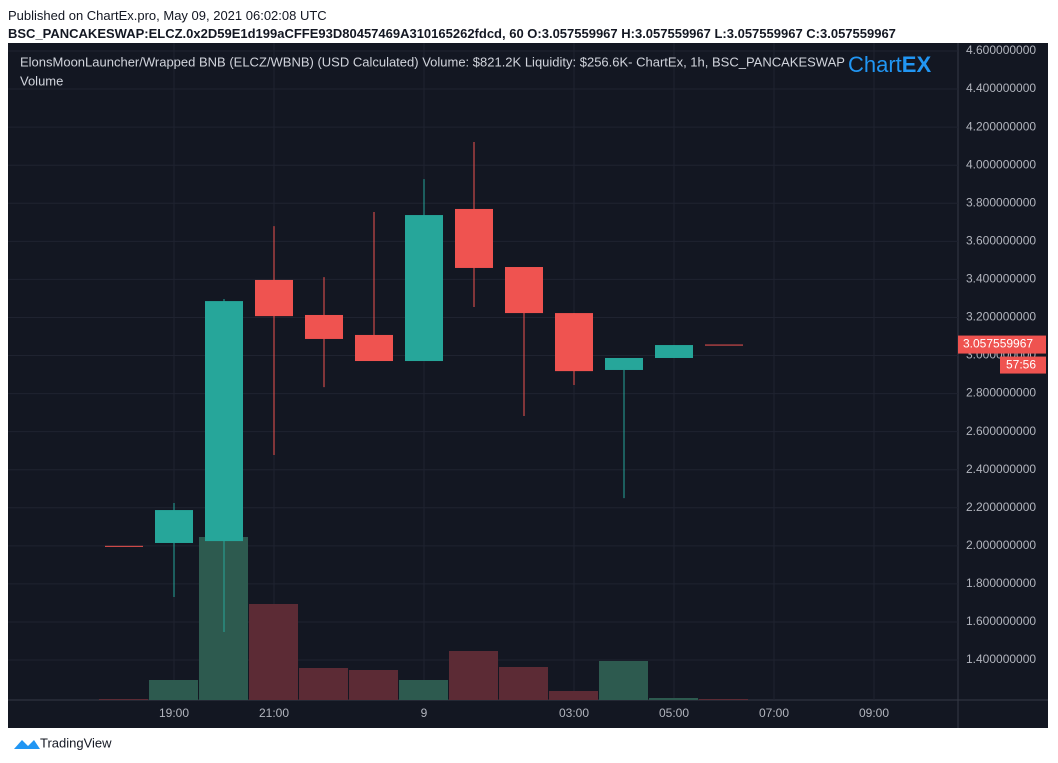  Describe the element at coordinates (889, 64) in the screenshot. I see `logo: ChartEX` at that location.